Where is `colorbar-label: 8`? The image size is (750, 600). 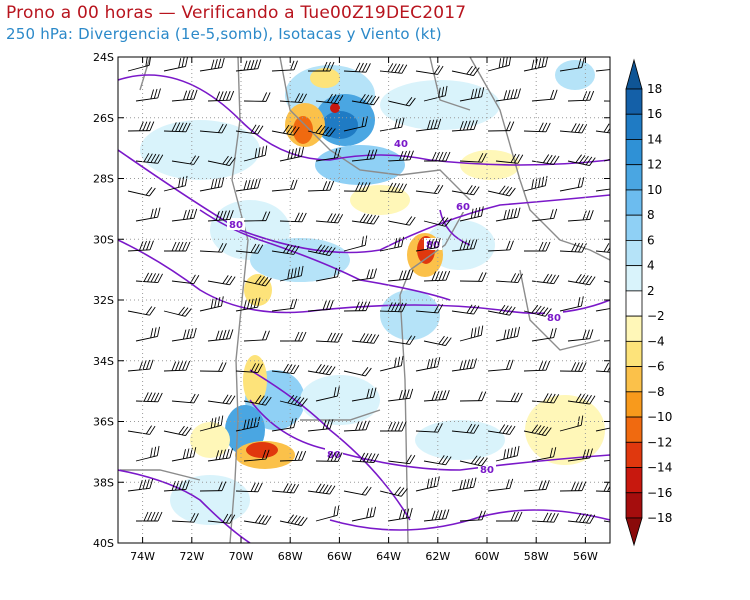
colorbar-label: 8 is located at coordinates (651, 215).